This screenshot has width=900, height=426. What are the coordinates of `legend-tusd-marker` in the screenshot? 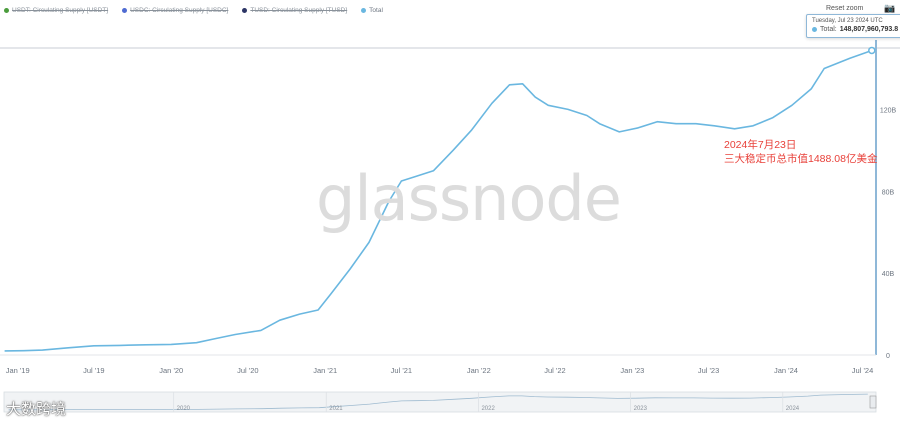 It's located at (245, 10).